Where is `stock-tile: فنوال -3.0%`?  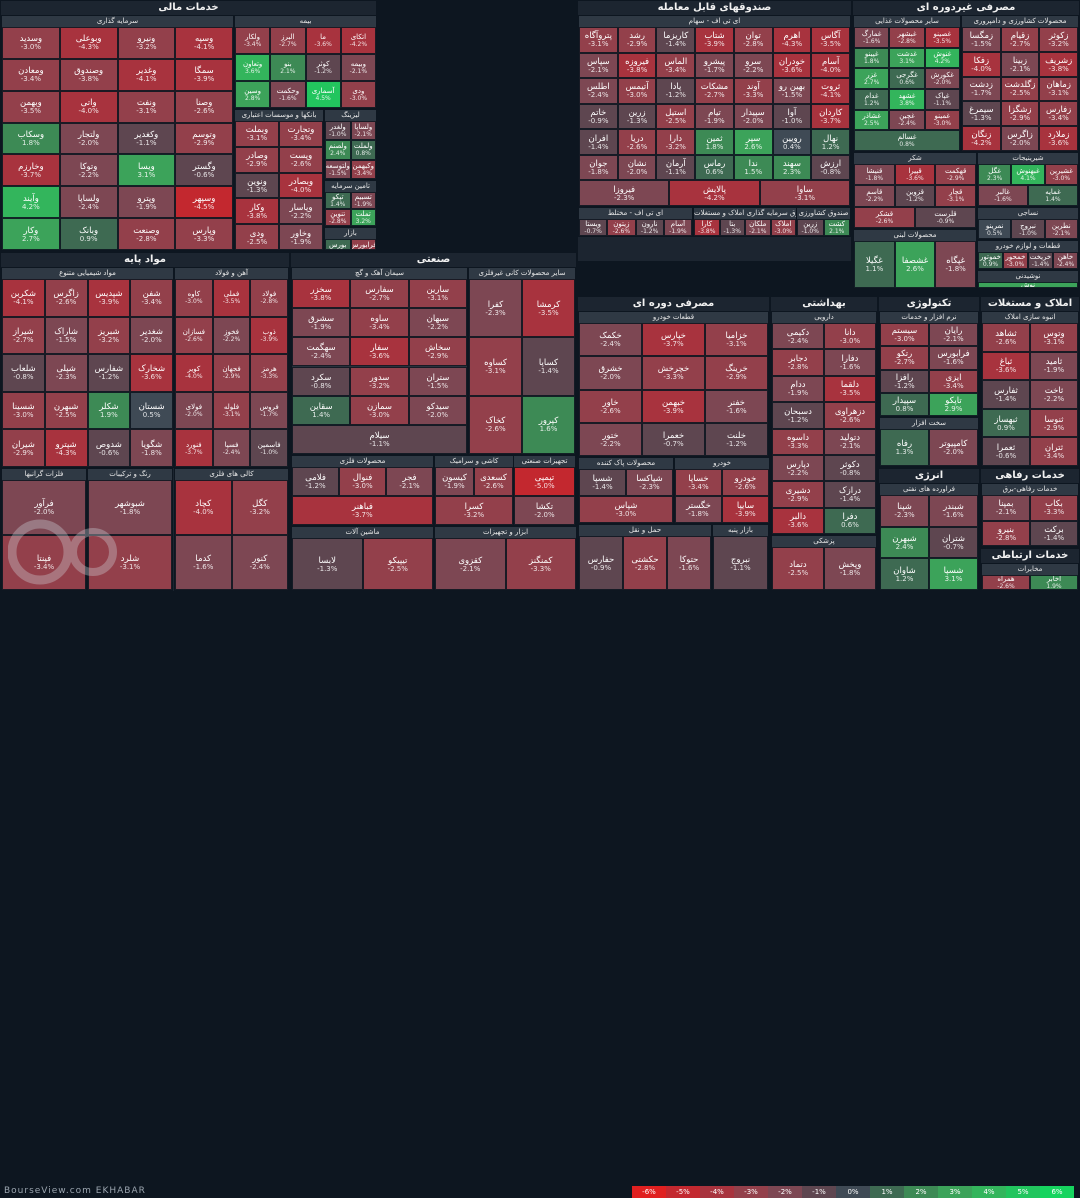 stock-tile: فنوال -3.0% is located at coordinates (362, 481).